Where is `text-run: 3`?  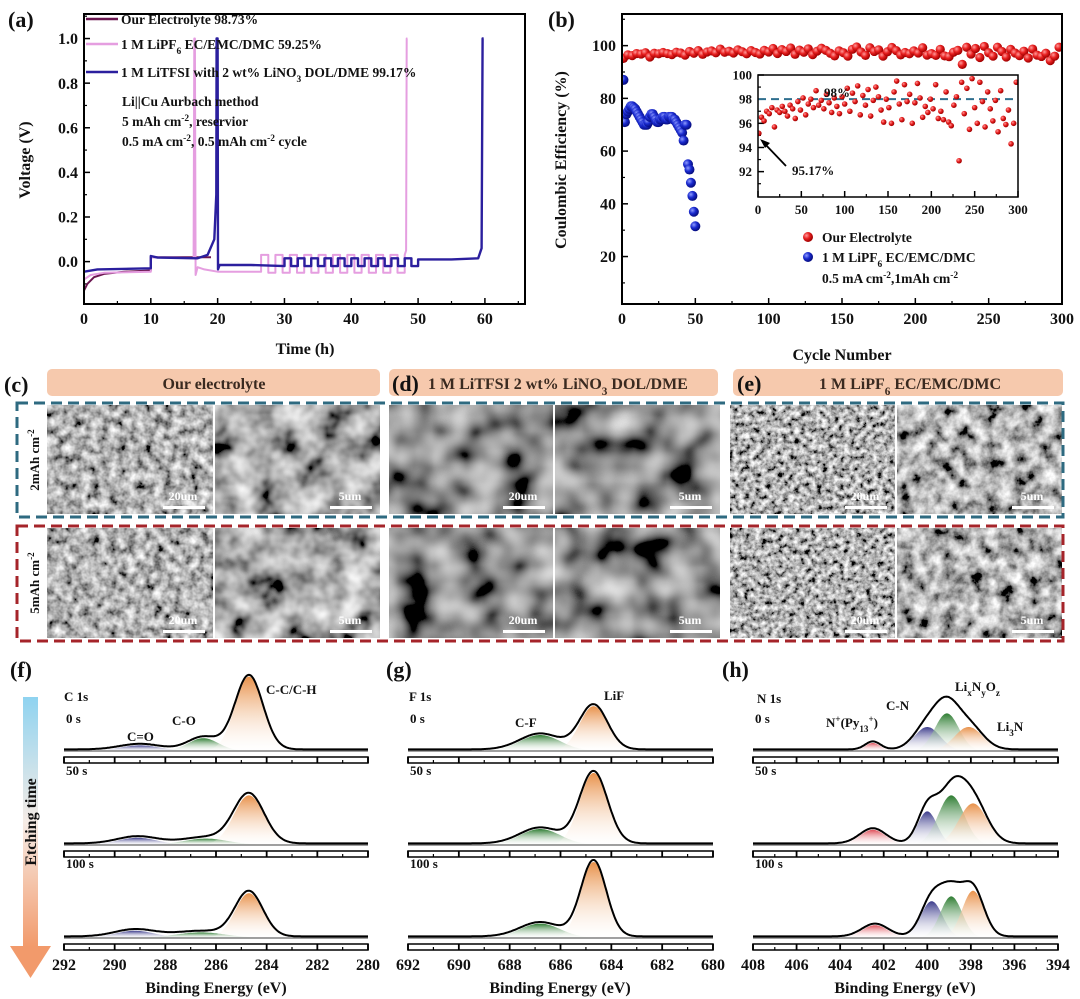 text-run: 3 is located at coordinates (1011, 733).